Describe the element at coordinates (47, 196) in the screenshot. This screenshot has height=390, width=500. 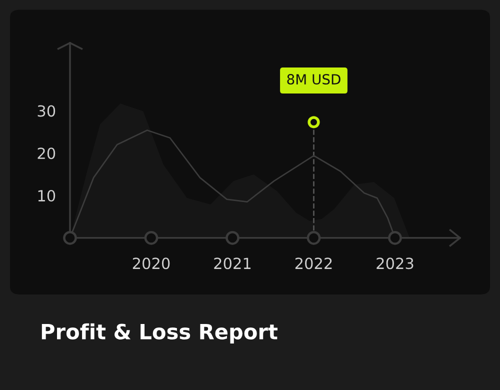
I see `y-tick-label: 10` at that location.